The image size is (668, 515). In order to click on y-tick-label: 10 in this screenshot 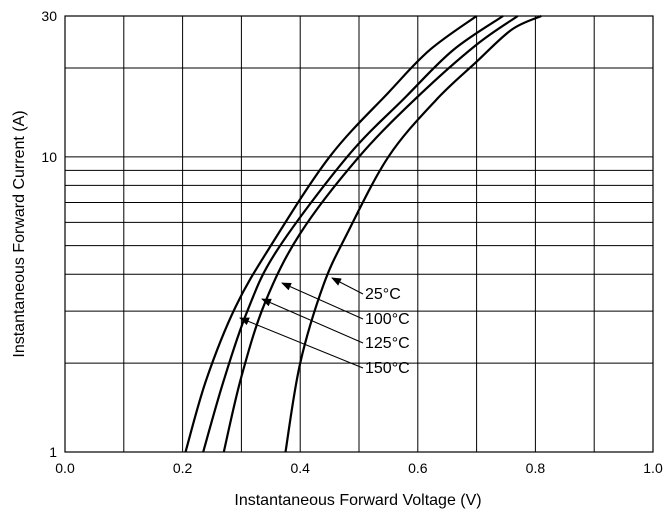, I will do `click(49, 157)`.